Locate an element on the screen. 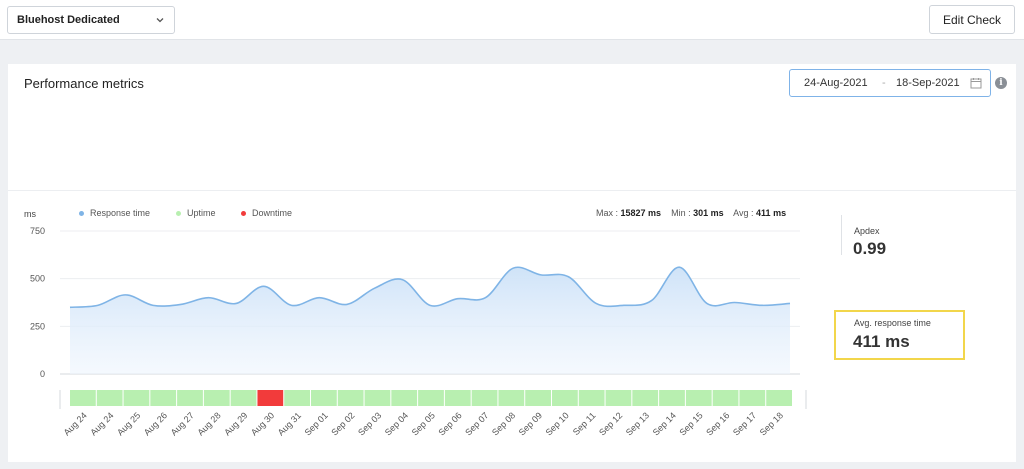 The height and width of the screenshot is (469, 1024). x-tick-label: Sep 17 is located at coordinates (744, 423).